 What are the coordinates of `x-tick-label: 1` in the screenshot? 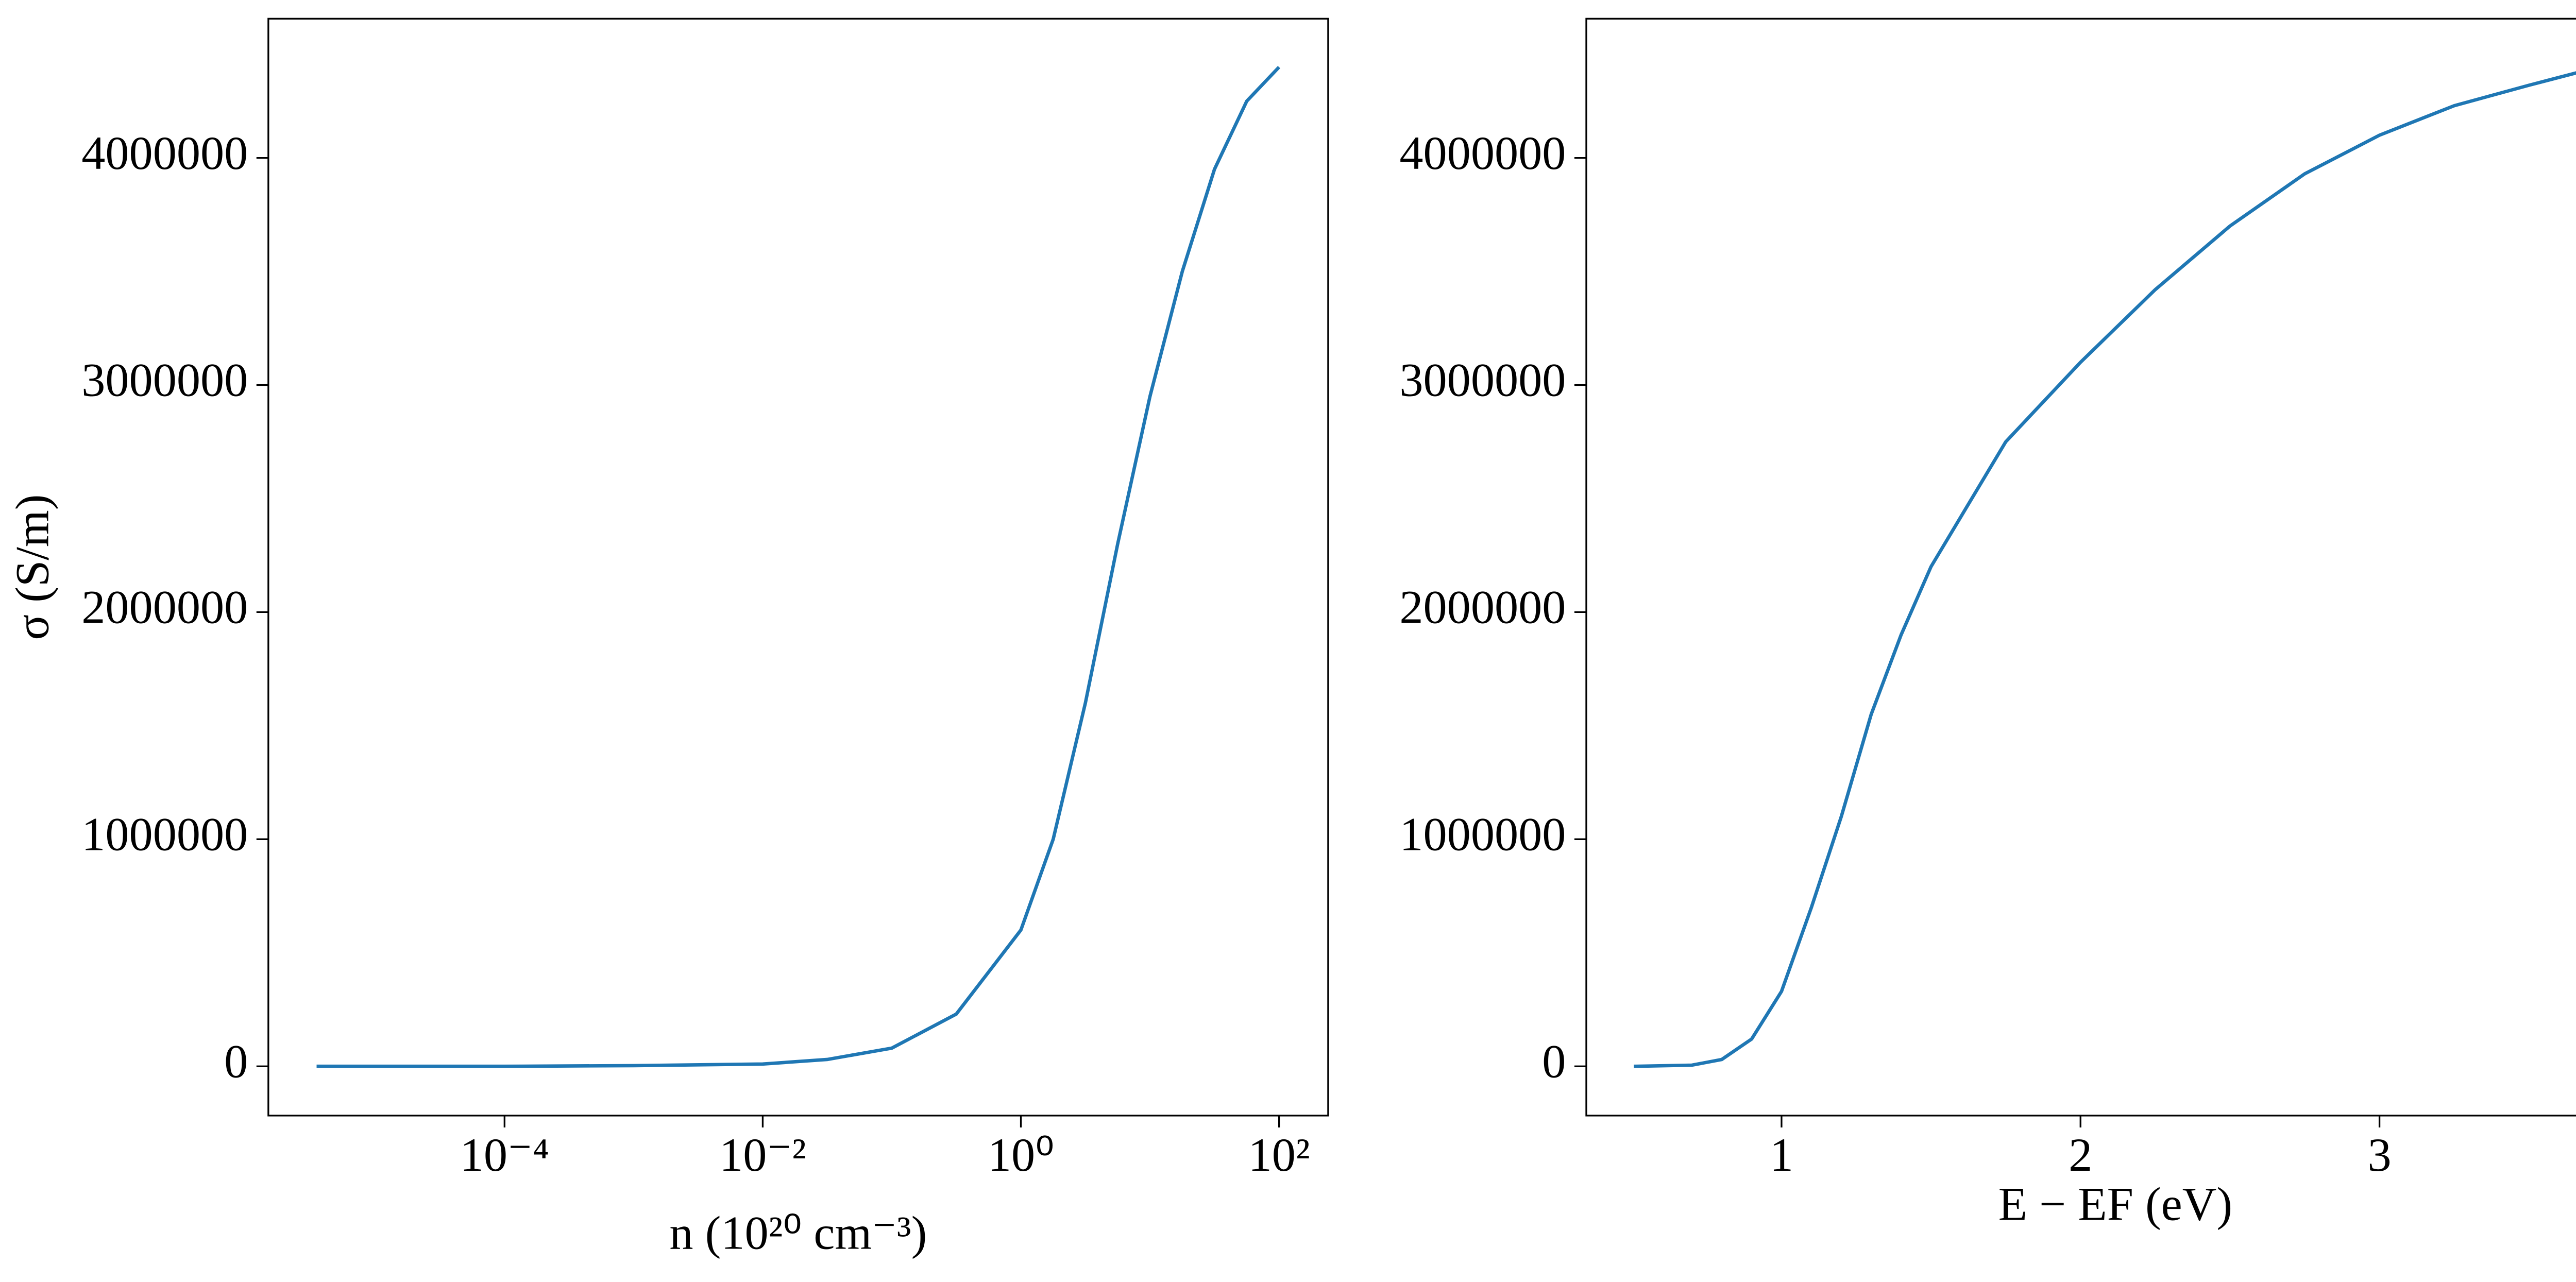 It's located at (1781, 1155).